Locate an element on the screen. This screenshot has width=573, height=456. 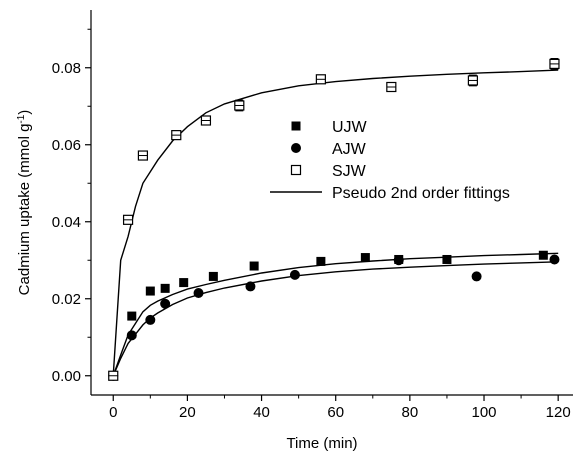
y-tick-label: 0.02 is located at coordinates (66, 299).